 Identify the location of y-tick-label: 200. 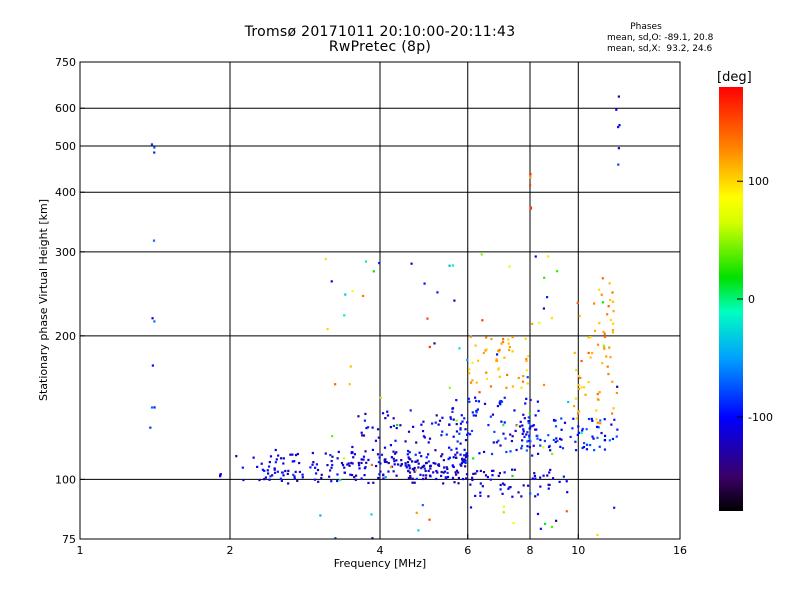
(65, 336).